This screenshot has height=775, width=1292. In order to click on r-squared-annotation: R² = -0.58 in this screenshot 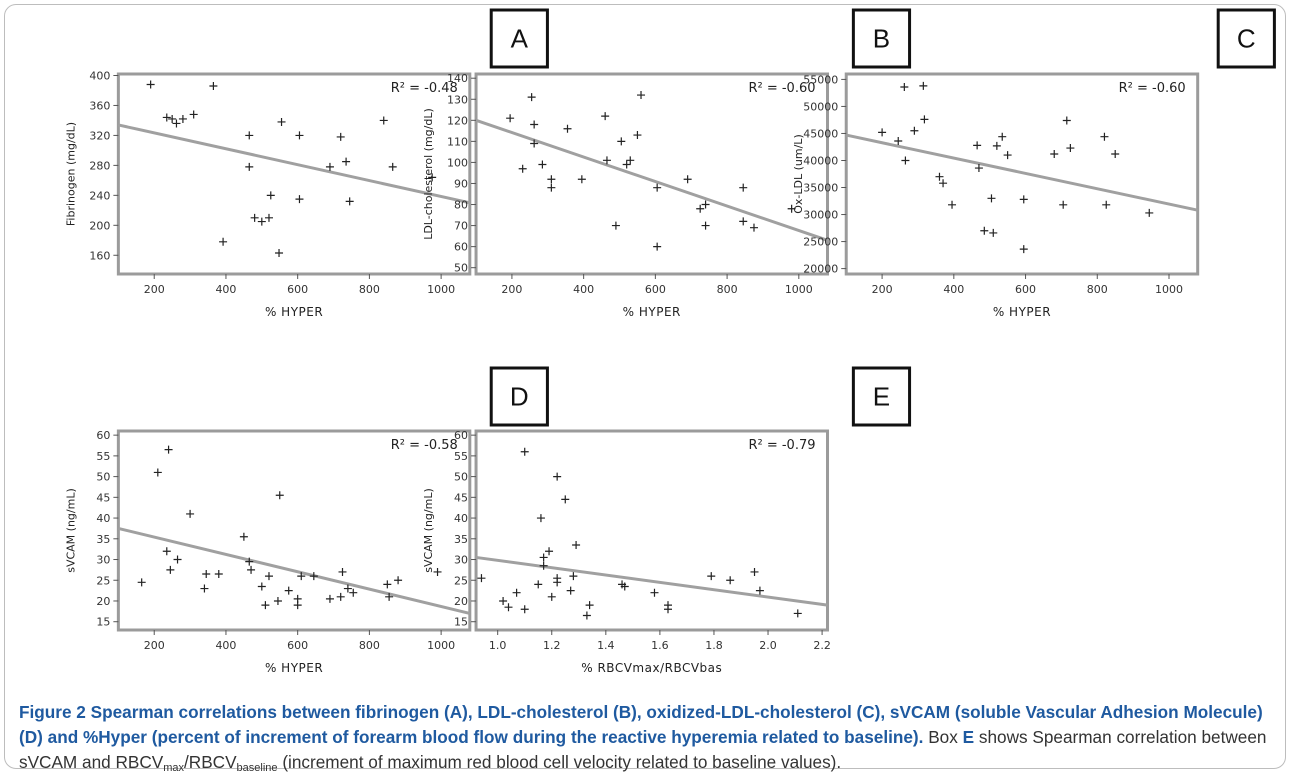, I will do `click(424, 445)`.